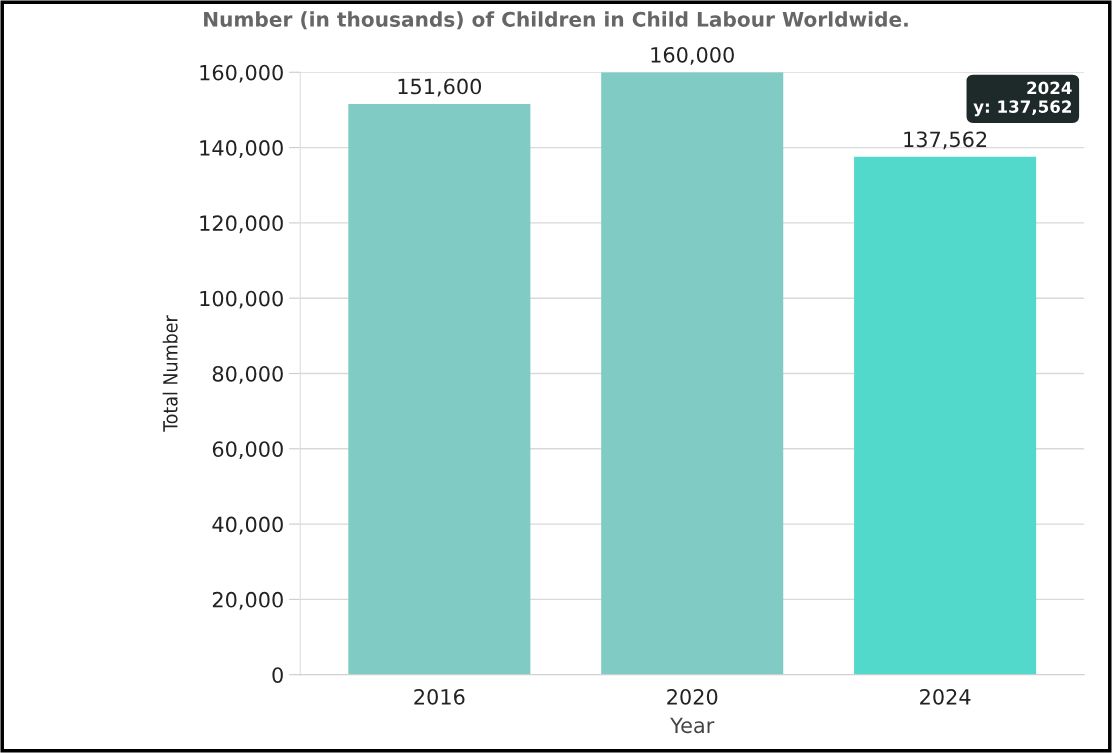 The width and height of the screenshot is (1112, 753). Describe the element at coordinates (692, 696) in the screenshot. I see `x-tick-label: 2020` at that location.